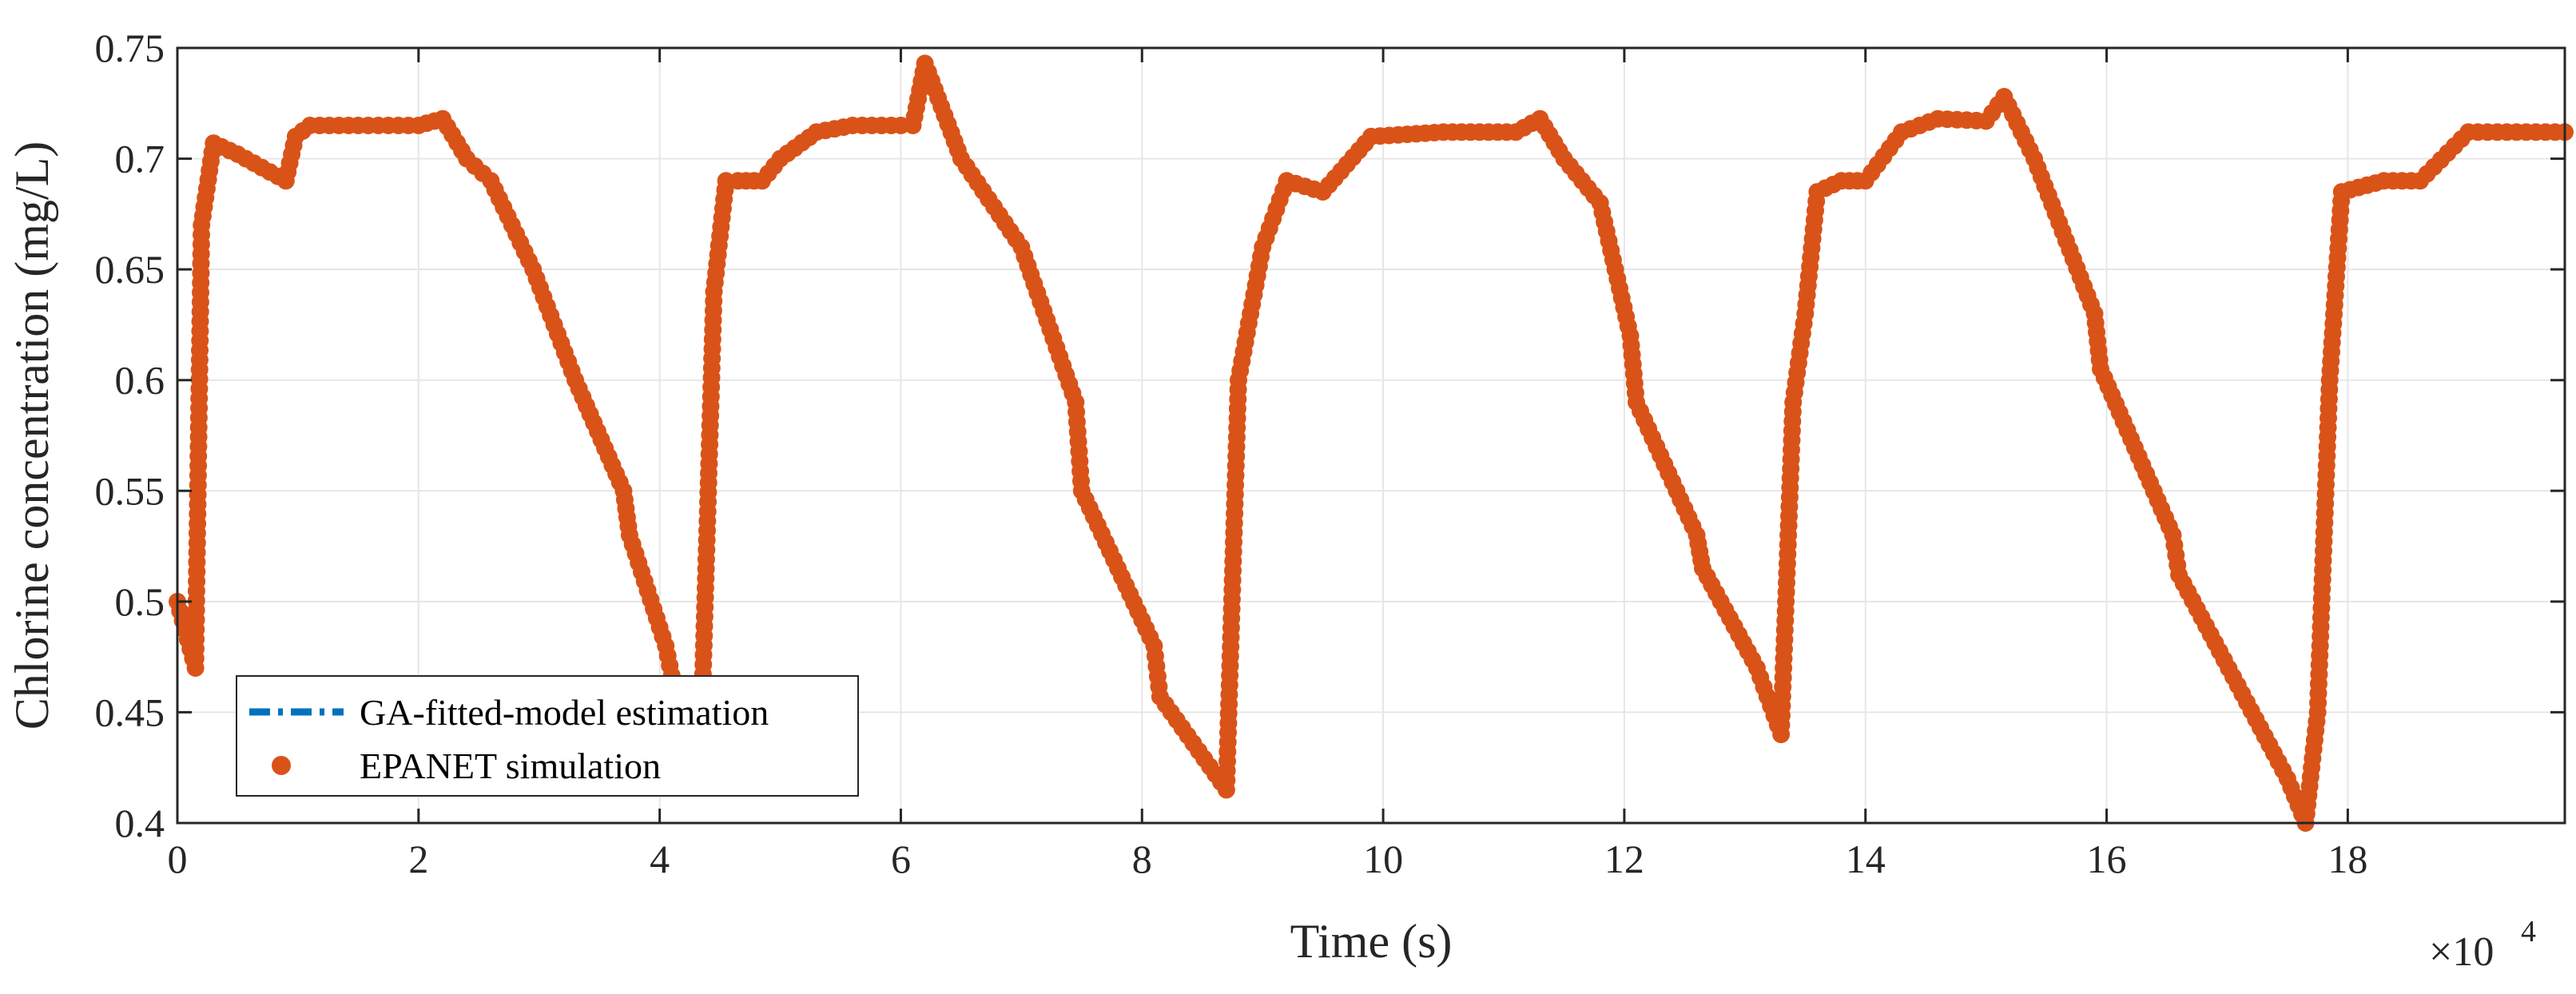 This screenshot has height=994, width=2576. What do you see at coordinates (140, 380) in the screenshot?
I see `y-tick-label: 0.6` at bounding box center [140, 380].